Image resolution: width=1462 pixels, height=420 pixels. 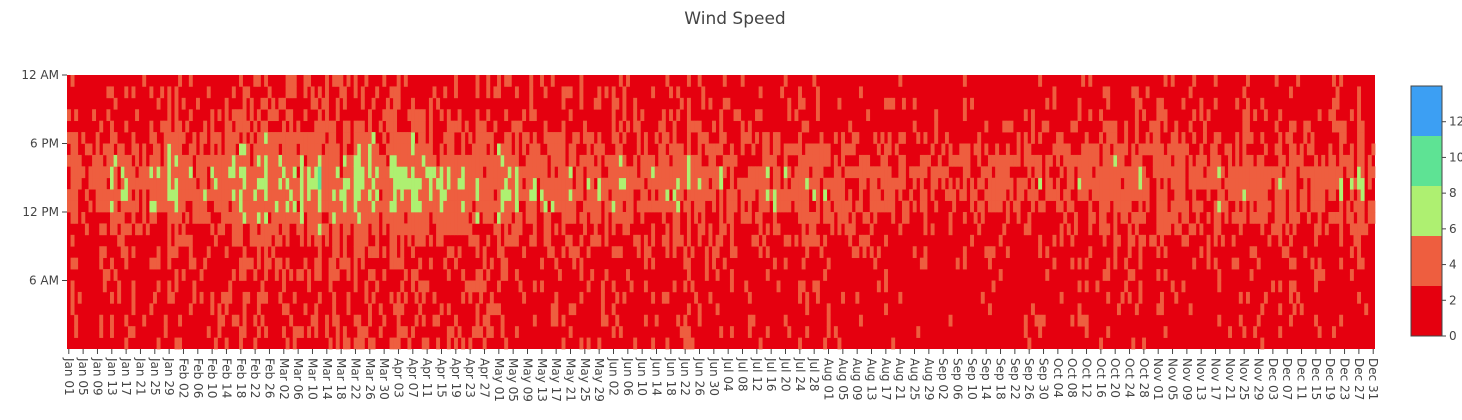 What do you see at coordinates (112, 376) in the screenshot?
I see `x-tick-label: Jan 13` at bounding box center [112, 376].